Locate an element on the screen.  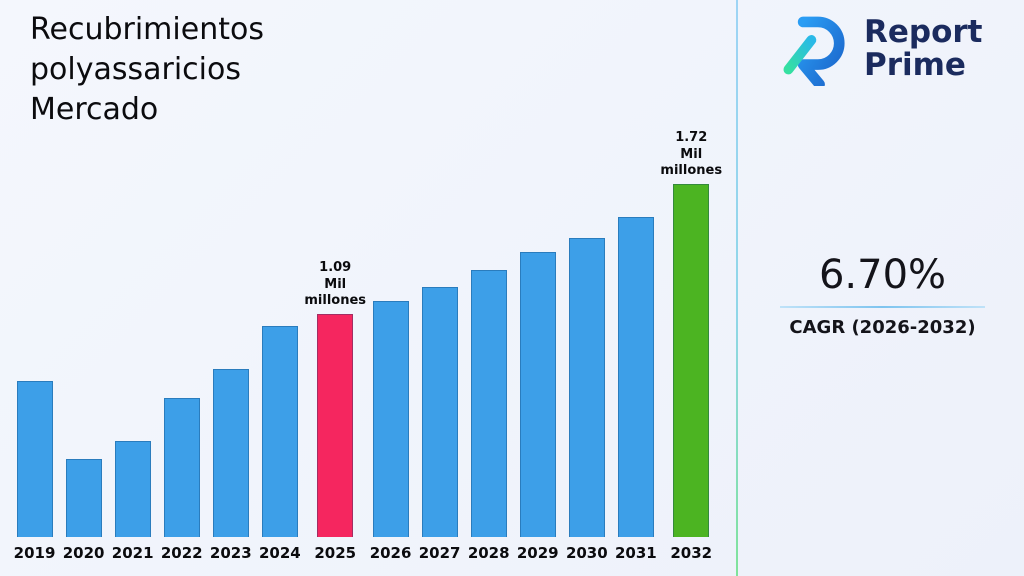
x-axis-label: 2025 is located at coordinates (335, 553).